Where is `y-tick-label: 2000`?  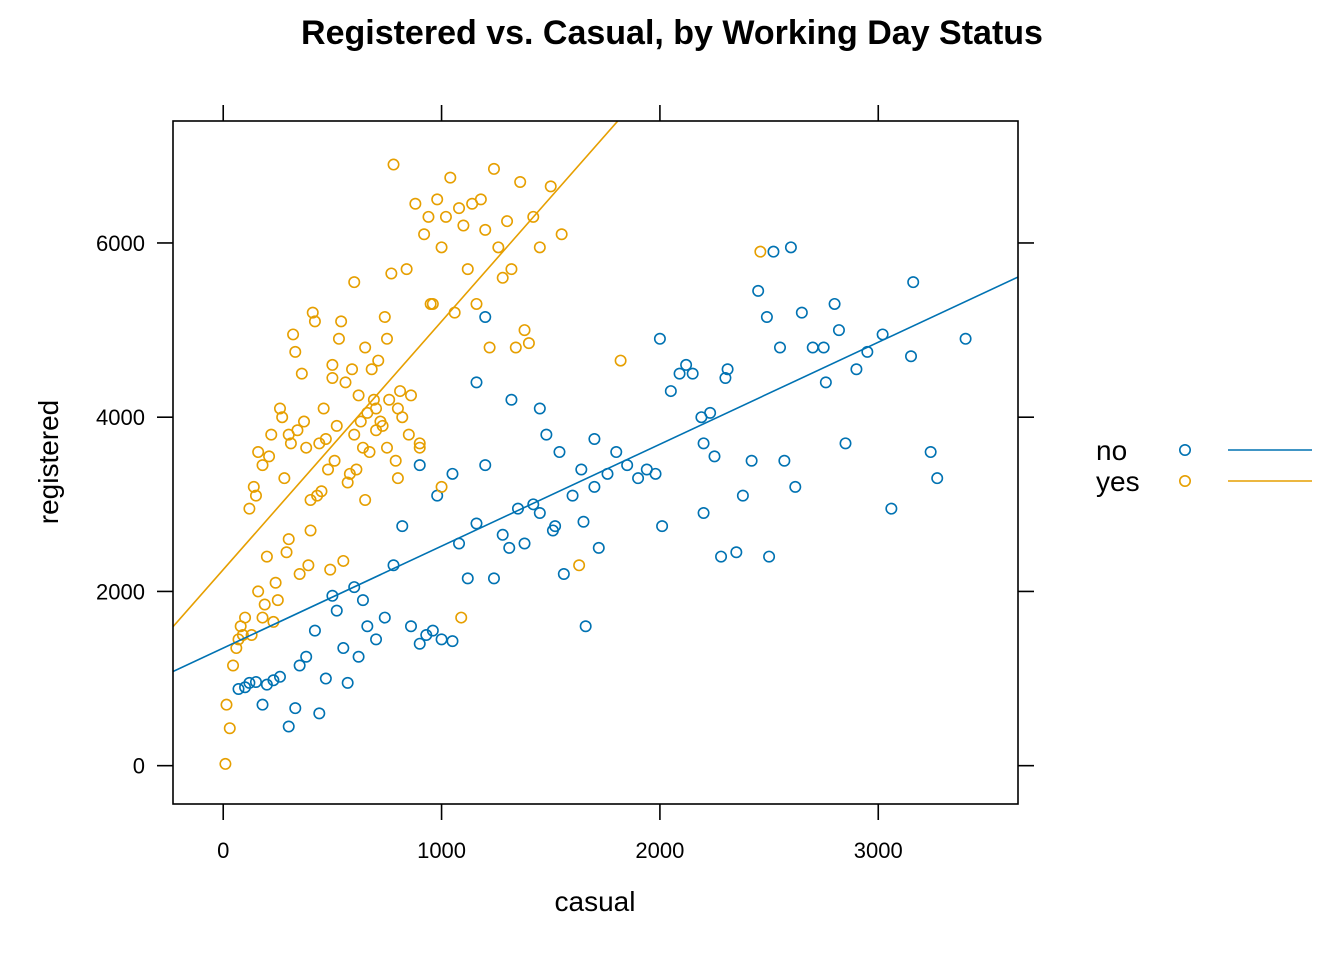
y-tick-label: 2000 is located at coordinates (120, 591).